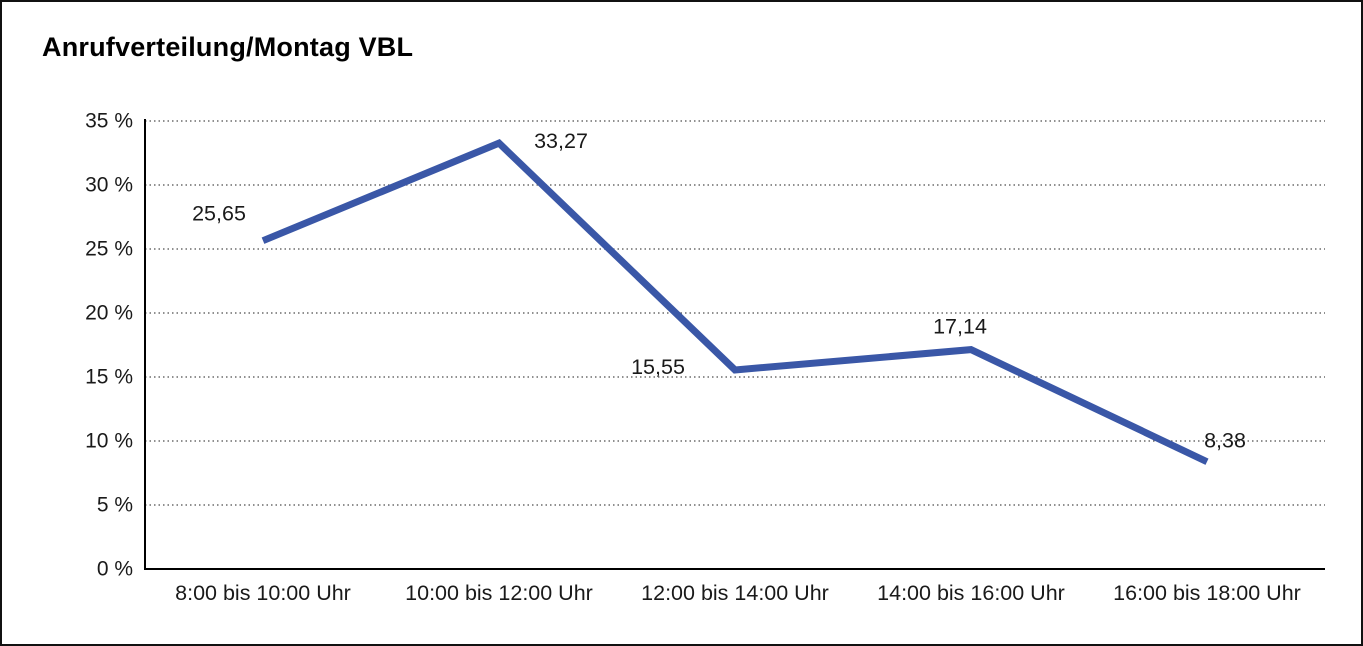 The image size is (1363, 646). What do you see at coordinates (109, 377) in the screenshot?
I see `y-axis-tick-label: 15 %` at bounding box center [109, 377].